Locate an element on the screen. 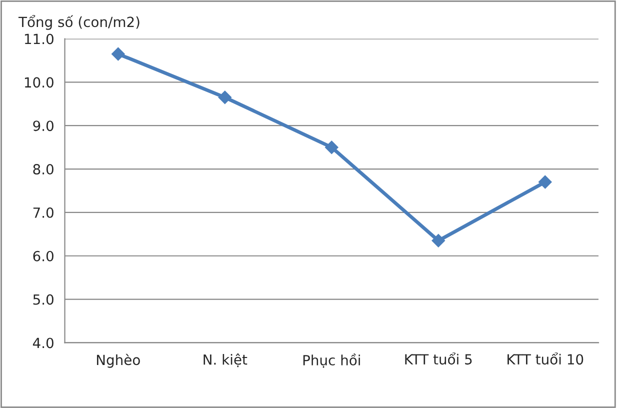 The image size is (617, 408). x-tick-label: Phục hồi is located at coordinates (331, 360).